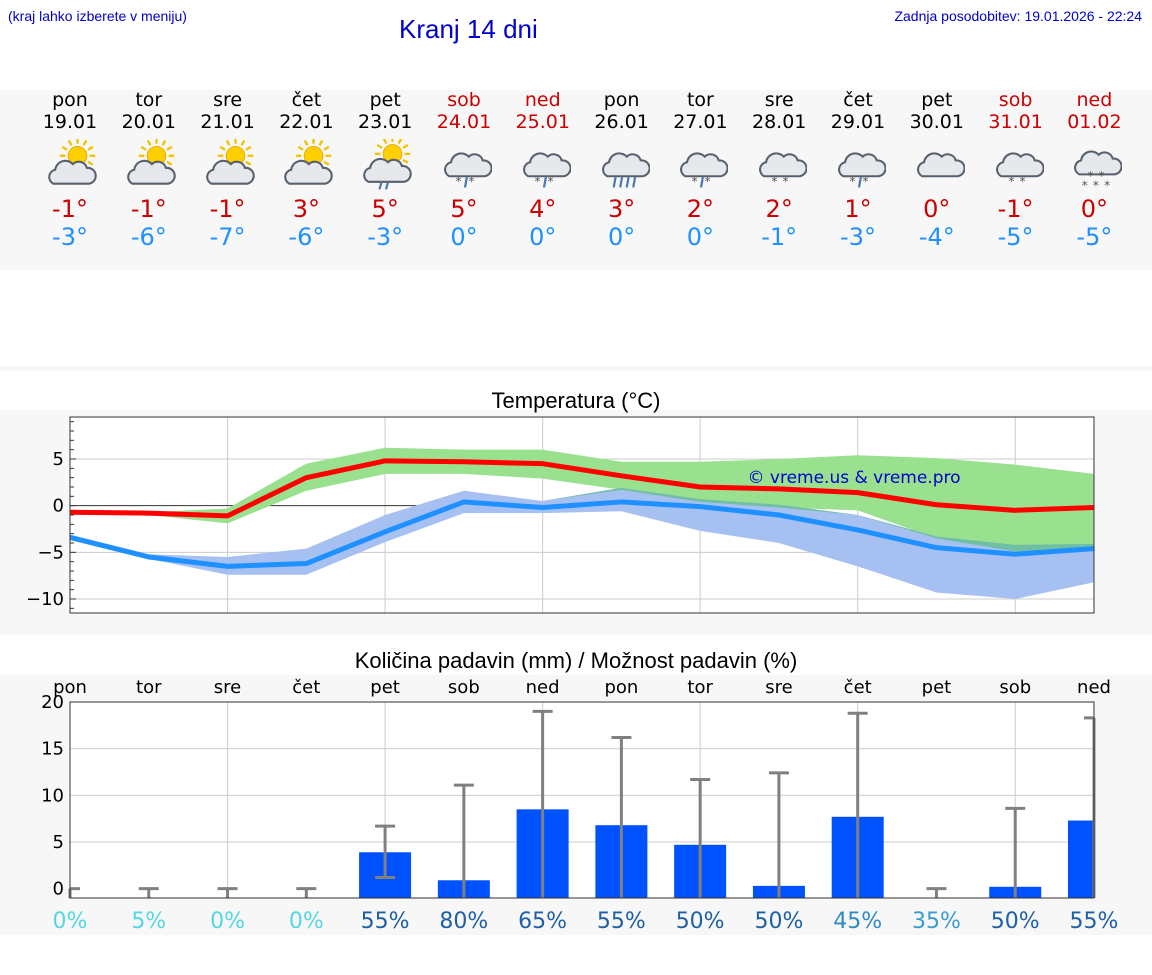 This screenshot has width=1152, height=975. I want to click on day-date: 01.02, so click(1094, 122).